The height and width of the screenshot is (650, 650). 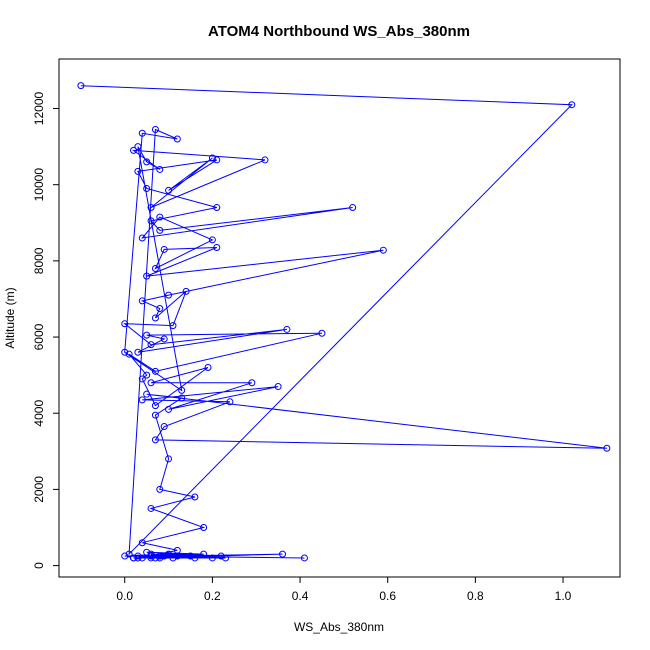 What do you see at coordinates (39, 489) in the screenshot?
I see `y-tick-label: 2000` at bounding box center [39, 489].